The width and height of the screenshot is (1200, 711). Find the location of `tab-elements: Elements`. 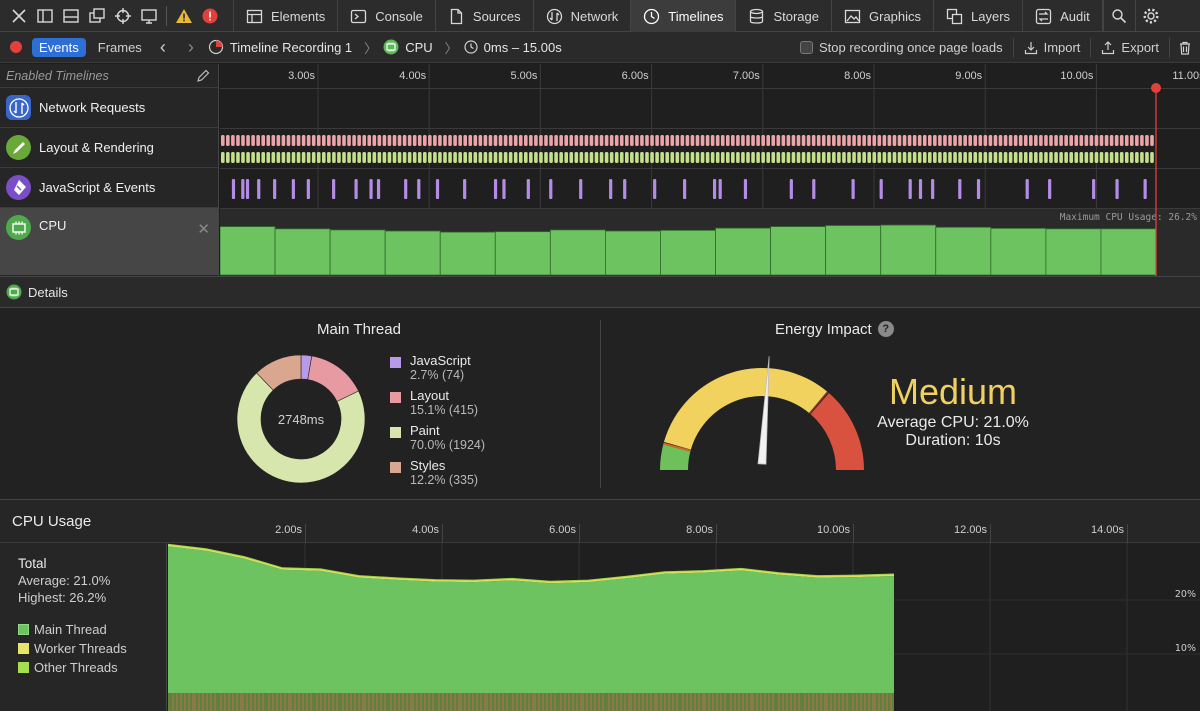

tab-elements: Elements is located at coordinates (286, 16).